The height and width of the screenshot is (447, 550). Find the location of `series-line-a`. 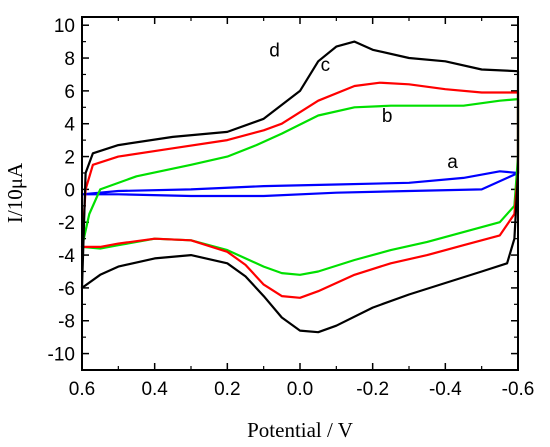

series-line-a is located at coordinates (300, 184).